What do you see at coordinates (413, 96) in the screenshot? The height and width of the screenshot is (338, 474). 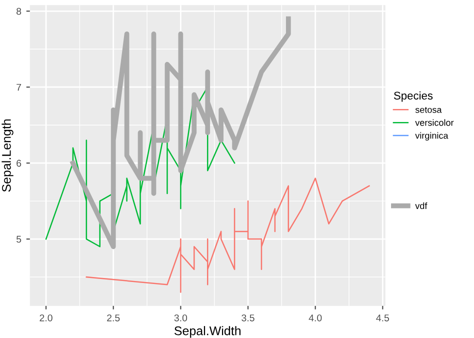 I see `legend-title: Species` at bounding box center [413, 96].